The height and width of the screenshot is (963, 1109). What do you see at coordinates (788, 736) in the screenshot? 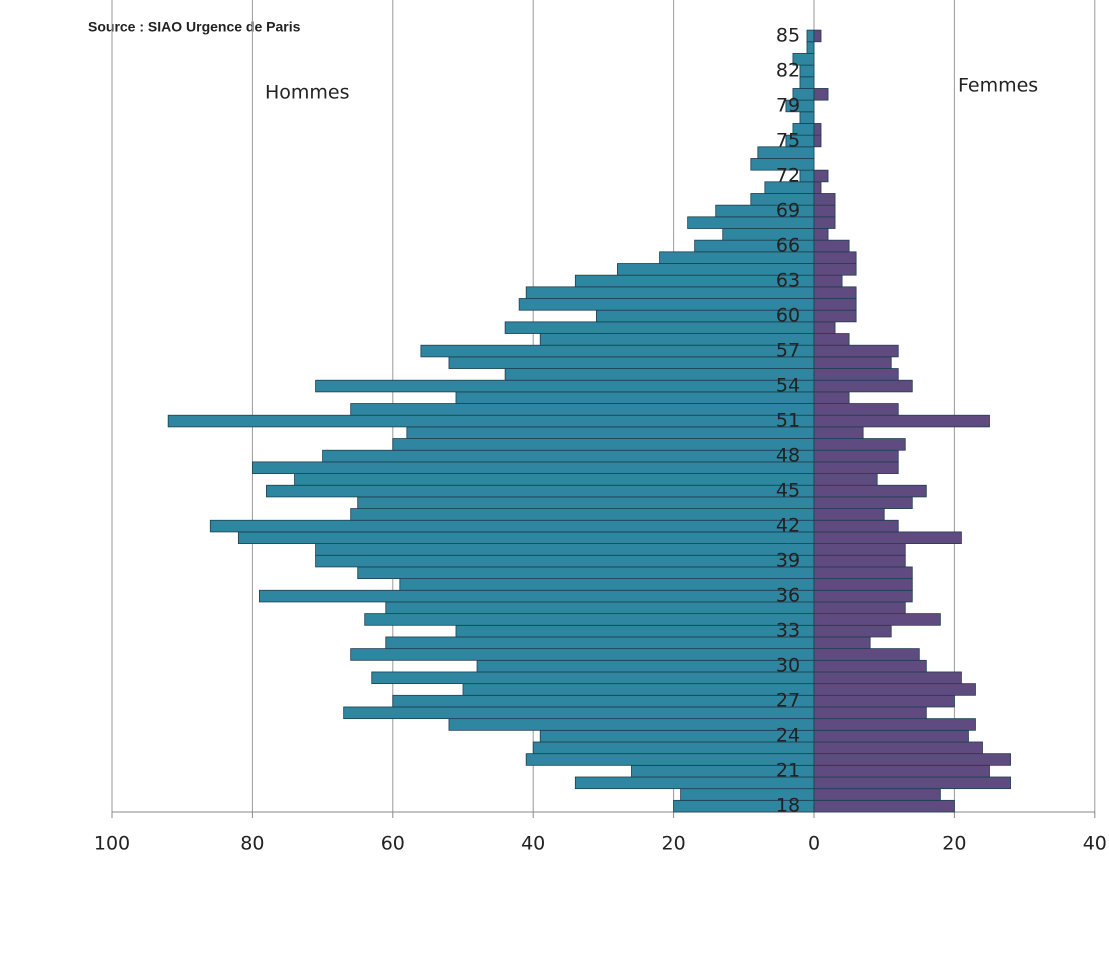
I see `y-tick-label: 24` at bounding box center [788, 736].